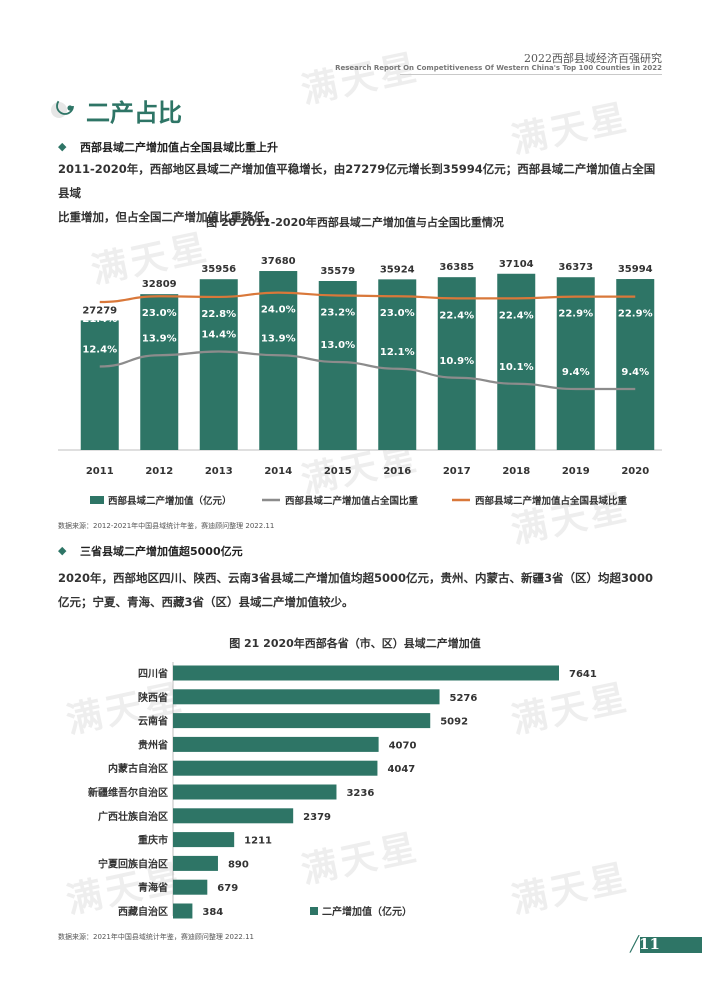  Describe the element at coordinates (278, 310) in the screenshot. I see `data-label-county-share: 24.0%` at that location.